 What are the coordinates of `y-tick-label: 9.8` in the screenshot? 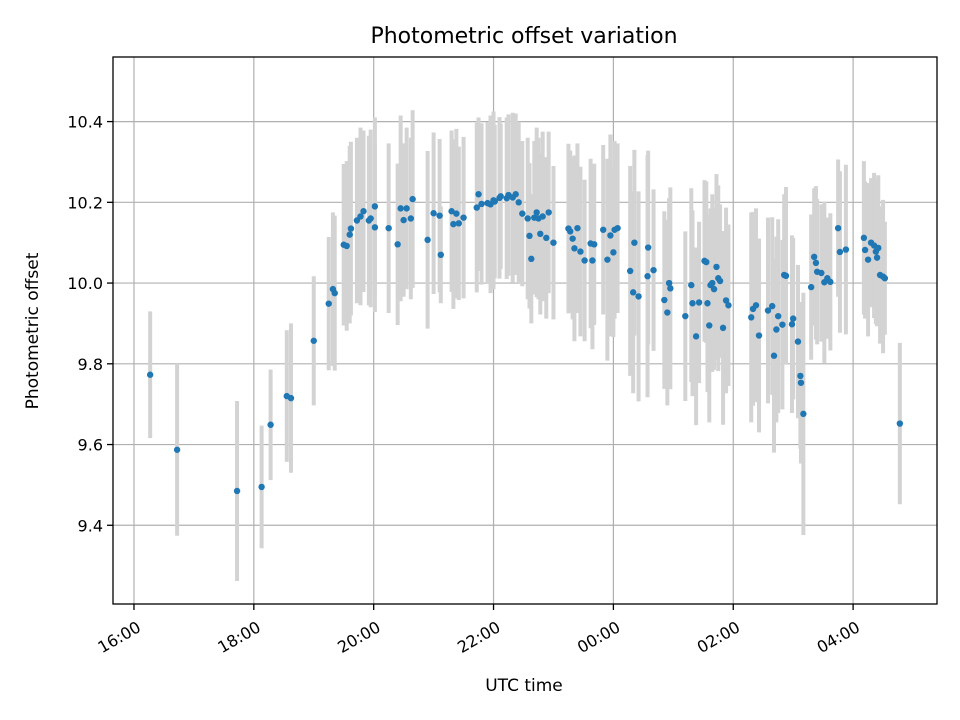 It's located at (90, 364).